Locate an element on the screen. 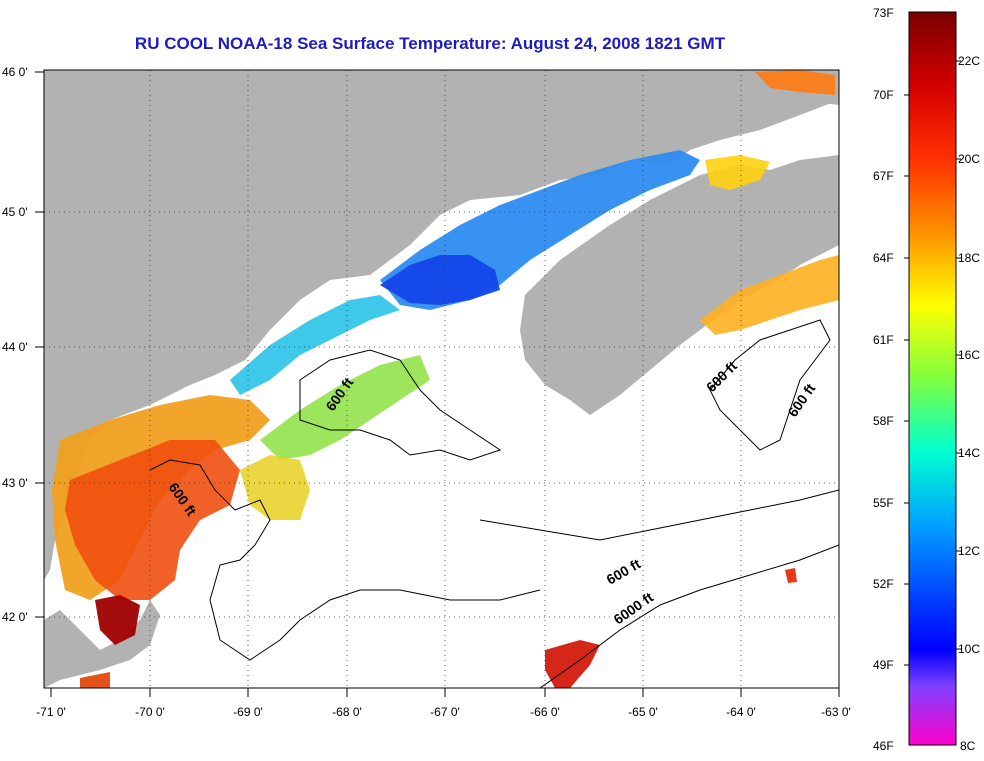 The width and height of the screenshot is (984, 761). contour-600ft-nova-scotia is located at coordinates (770, 385).